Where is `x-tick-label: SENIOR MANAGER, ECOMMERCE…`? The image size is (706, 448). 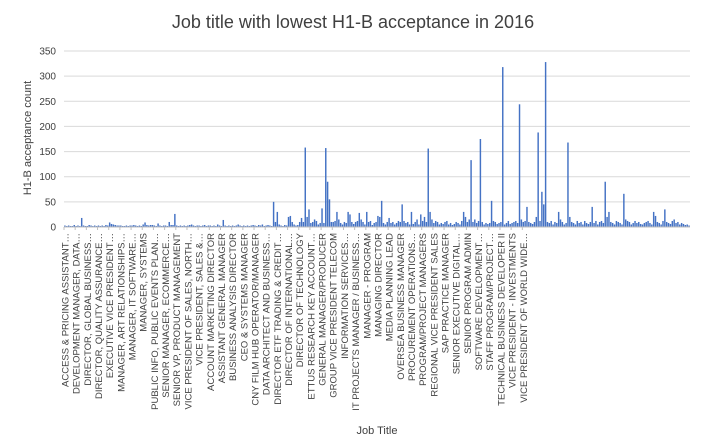
x-tick-label: SENIOR MANAGER, ECOMMERCE… is located at coordinates (166, 315).